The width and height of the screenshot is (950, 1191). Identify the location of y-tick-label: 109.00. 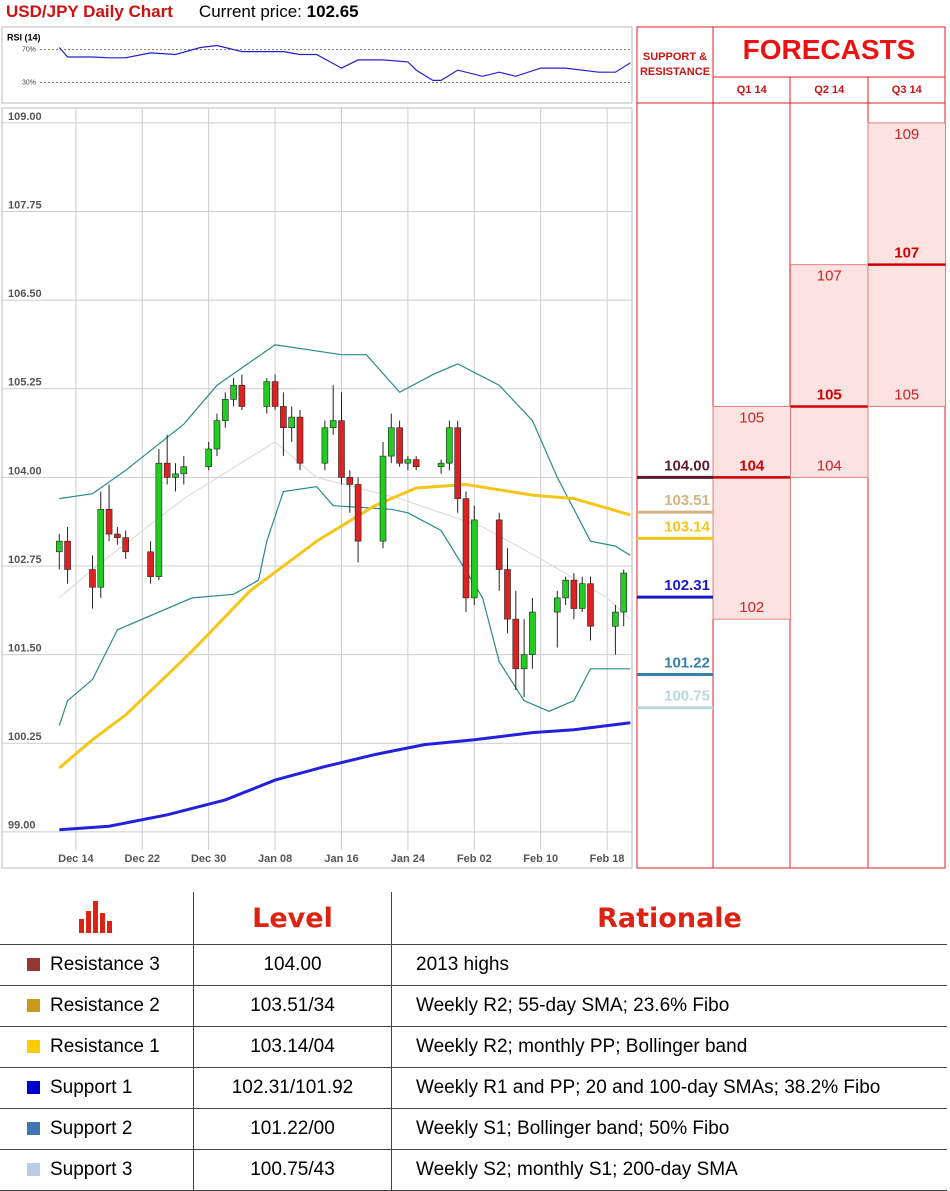
(25, 117).